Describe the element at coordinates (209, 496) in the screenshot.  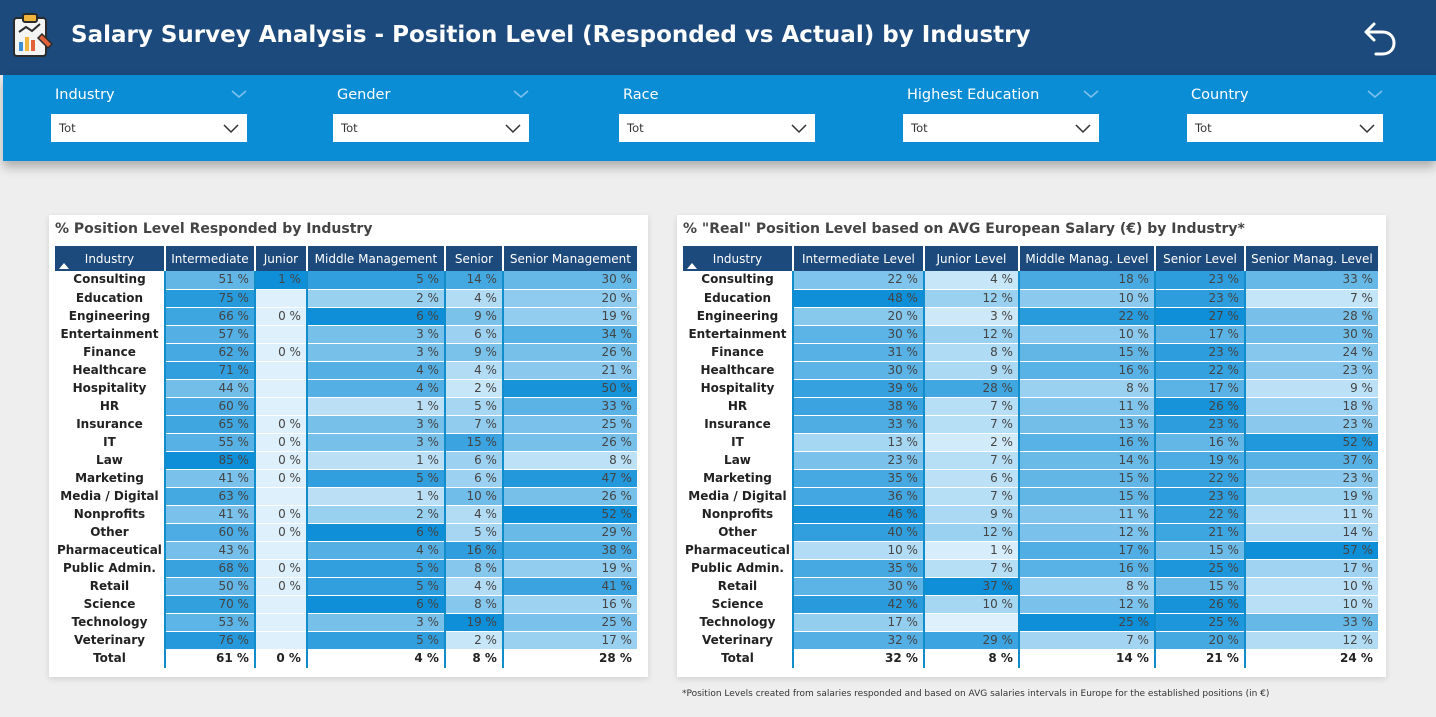
I see `matrix-cell: 63 %` at that location.